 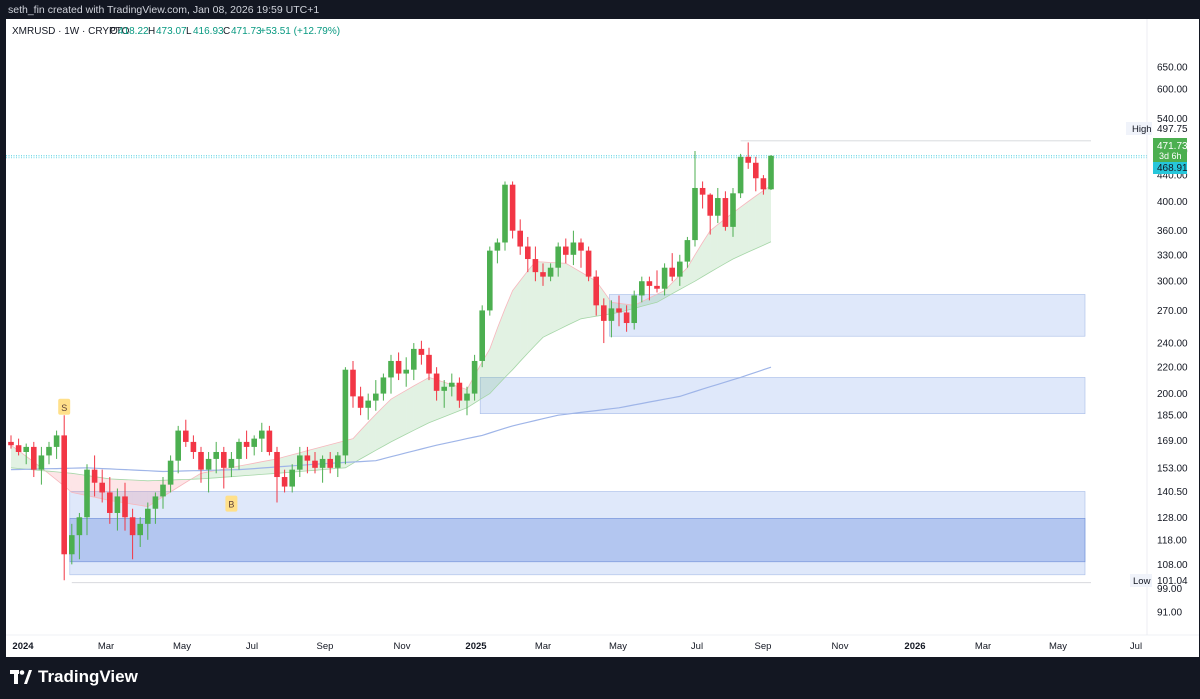 What do you see at coordinates (325, 646) in the screenshot?
I see `time-tick-label: Sep` at bounding box center [325, 646].